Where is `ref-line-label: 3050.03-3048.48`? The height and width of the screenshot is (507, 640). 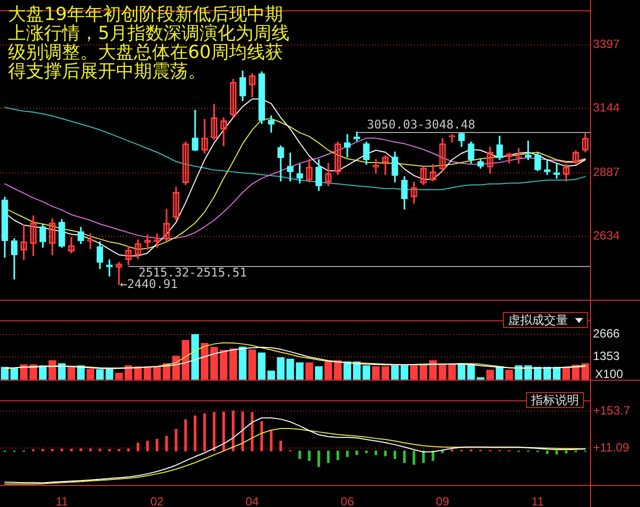
ref-line-label: 3050.03-3048.48 is located at coordinates (421, 125).